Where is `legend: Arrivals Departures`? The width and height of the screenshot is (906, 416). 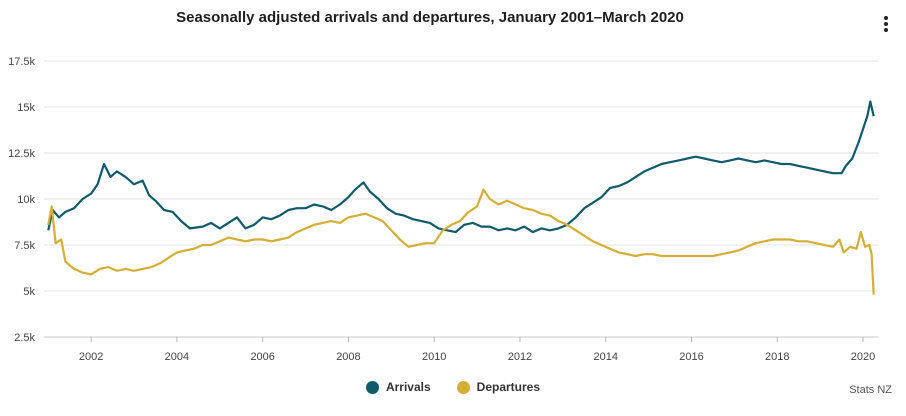
legend: Arrivals Departures is located at coordinates (453, 387).